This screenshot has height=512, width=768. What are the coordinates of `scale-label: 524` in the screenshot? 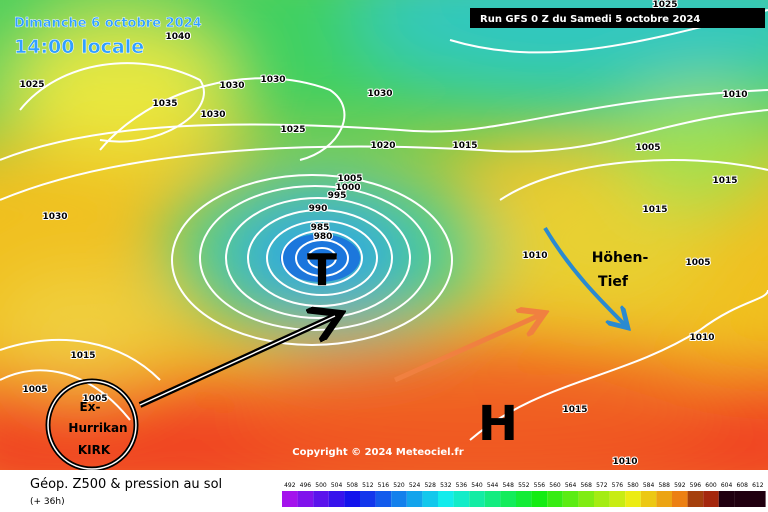 It's located at (415, 485).